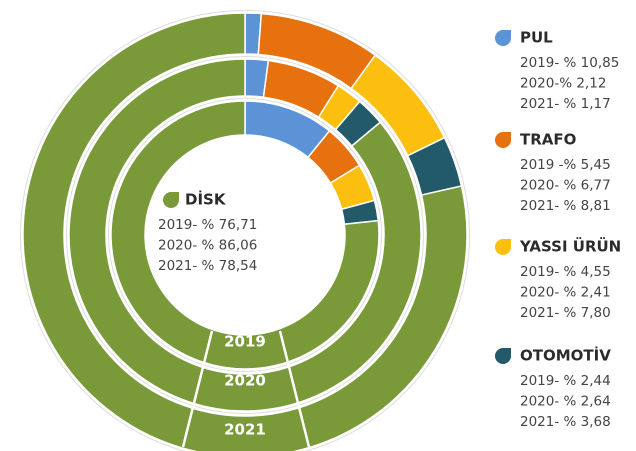  I want to click on legend-title: OTOMOTİV, so click(565, 355).